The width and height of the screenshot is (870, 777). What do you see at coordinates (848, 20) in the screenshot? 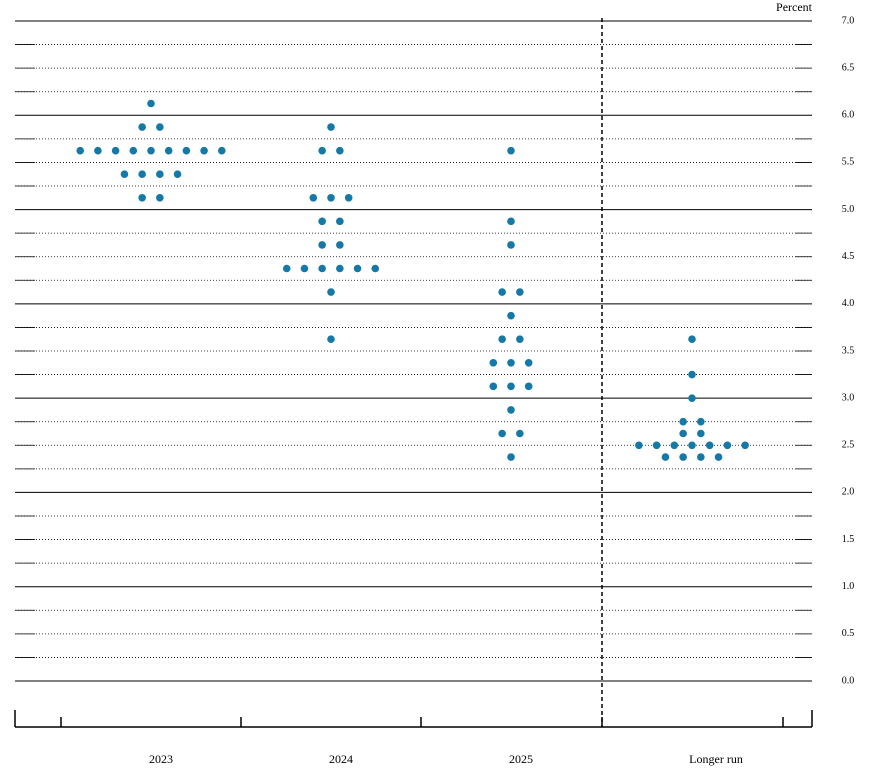
I see `y-tick-label: 7.0` at bounding box center [848, 20].